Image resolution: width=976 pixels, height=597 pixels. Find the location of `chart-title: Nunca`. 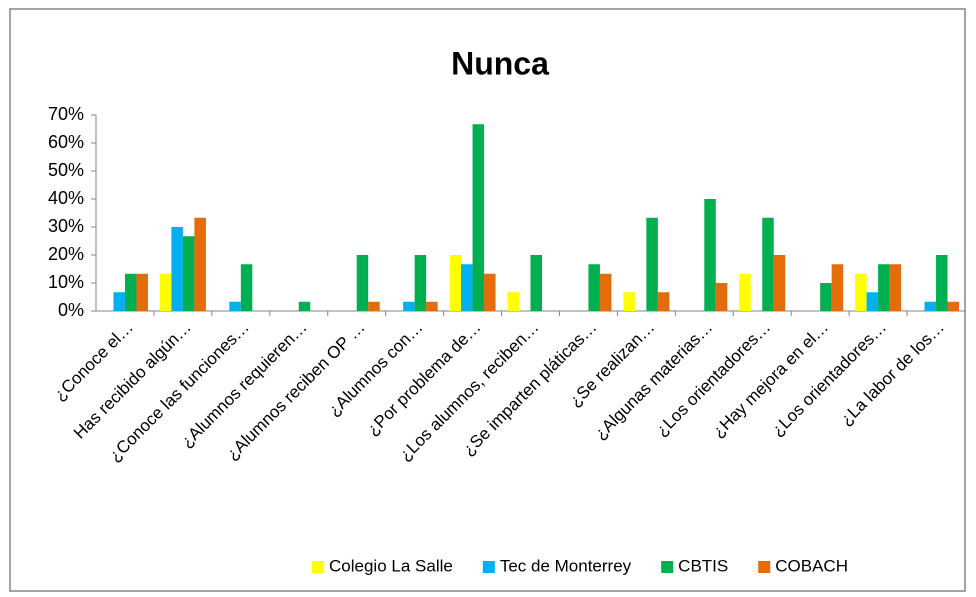

chart-title: Nunca is located at coordinates (500, 63).